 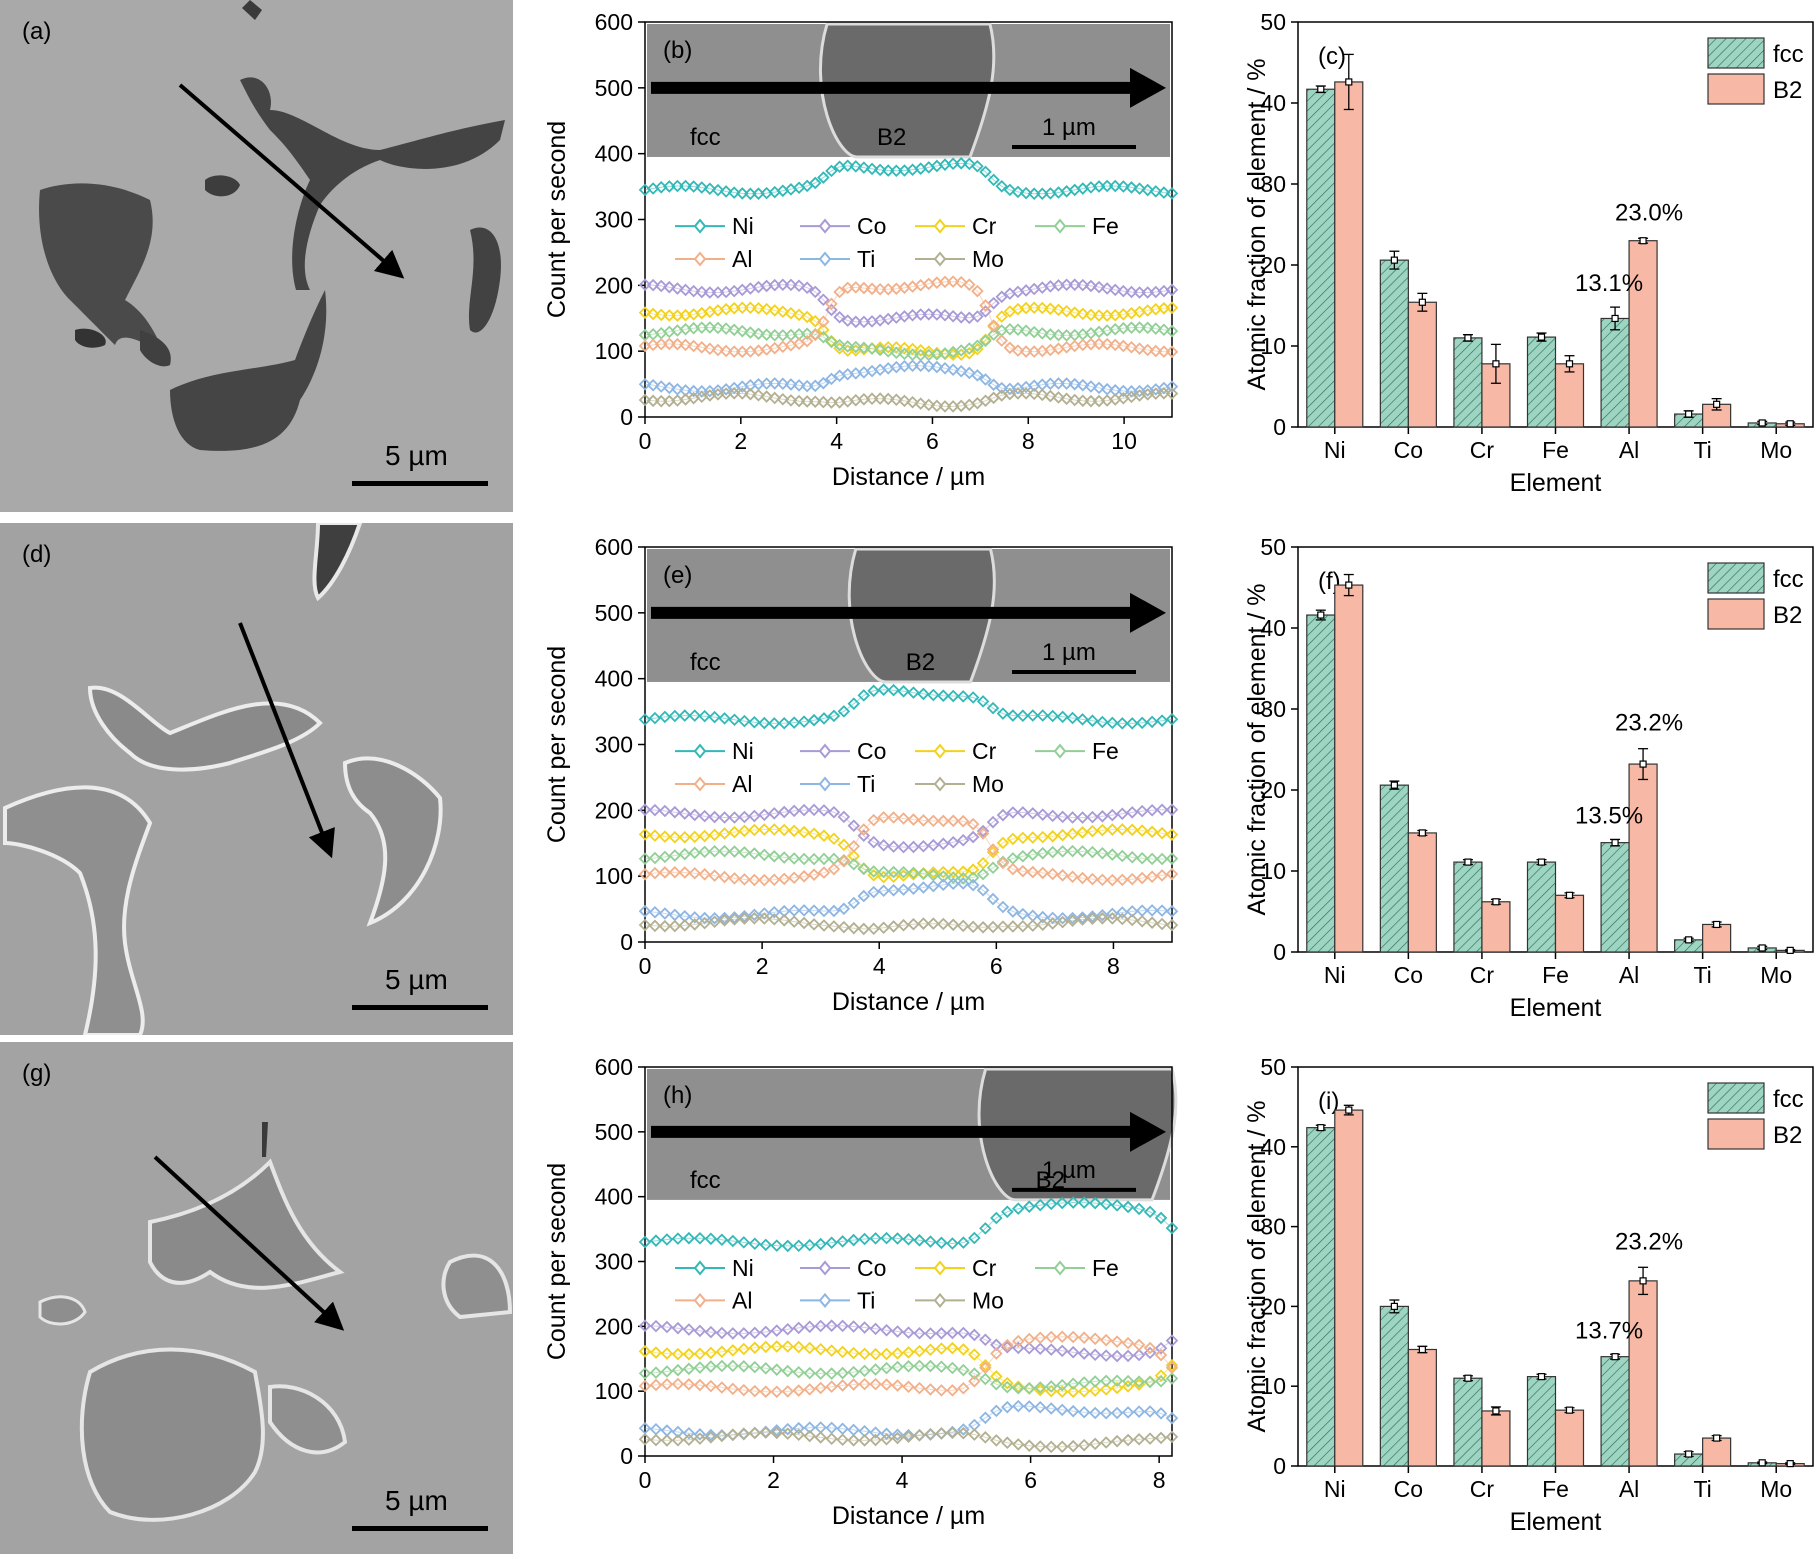 I want to click on legend-item-al: Al, so click(x=713, y=784).